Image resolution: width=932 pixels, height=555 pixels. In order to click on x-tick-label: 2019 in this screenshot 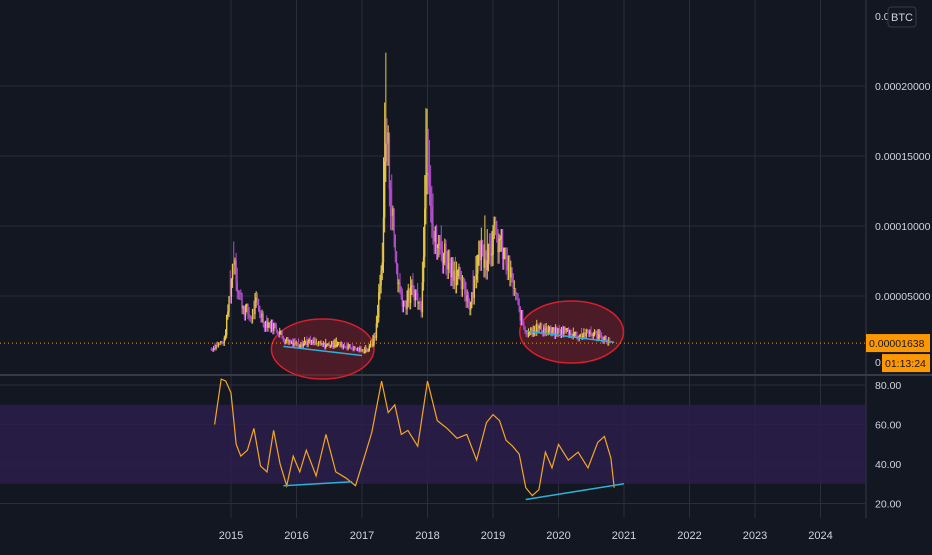, I will do `click(493, 536)`.